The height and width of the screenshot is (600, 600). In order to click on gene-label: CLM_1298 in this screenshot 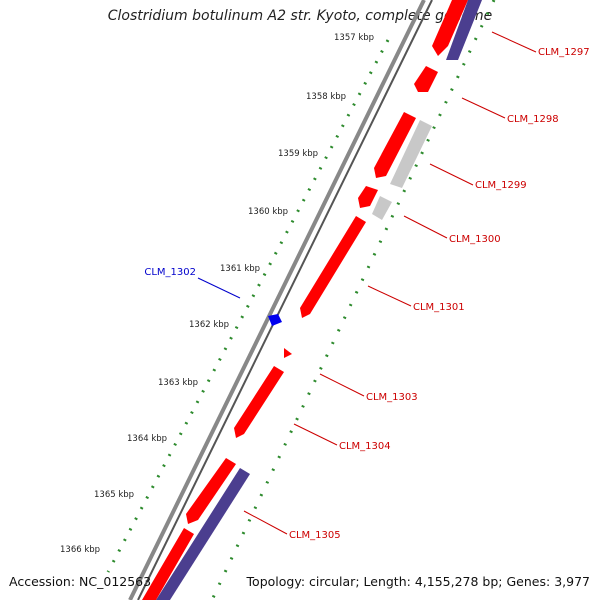, I will do `click(533, 119)`.